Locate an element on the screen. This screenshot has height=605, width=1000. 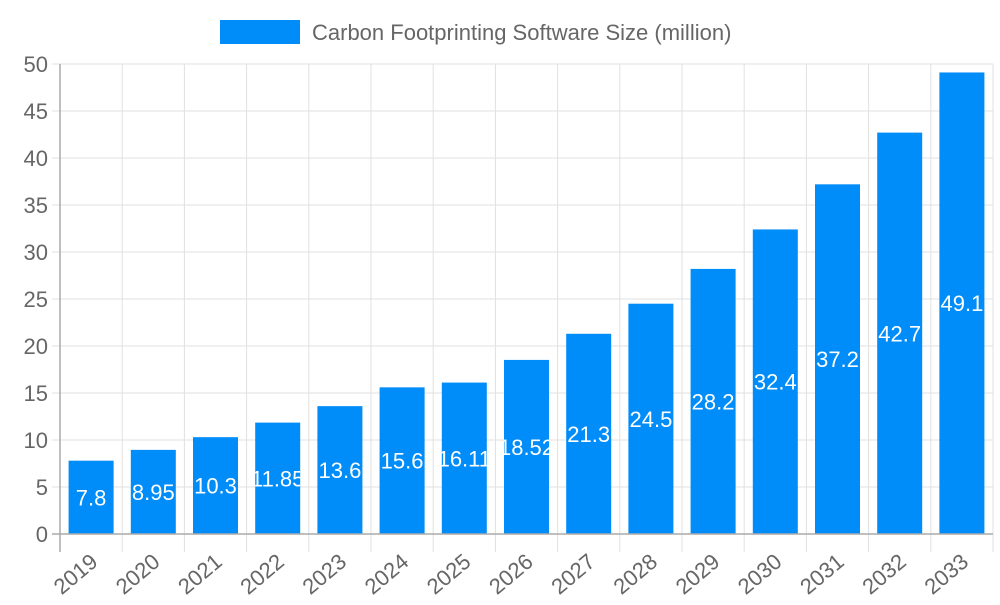
x-tick-label: 2031 is located at coordinates (822, 574).